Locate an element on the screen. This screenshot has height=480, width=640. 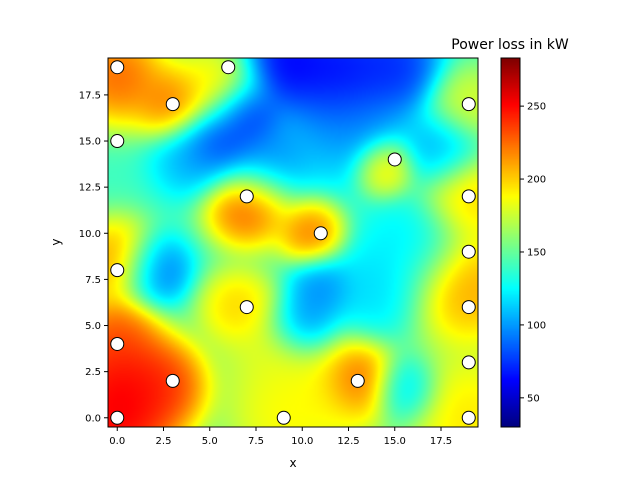
colorbar: 50 100 150 200 250 is located at coordinates (523, 242).